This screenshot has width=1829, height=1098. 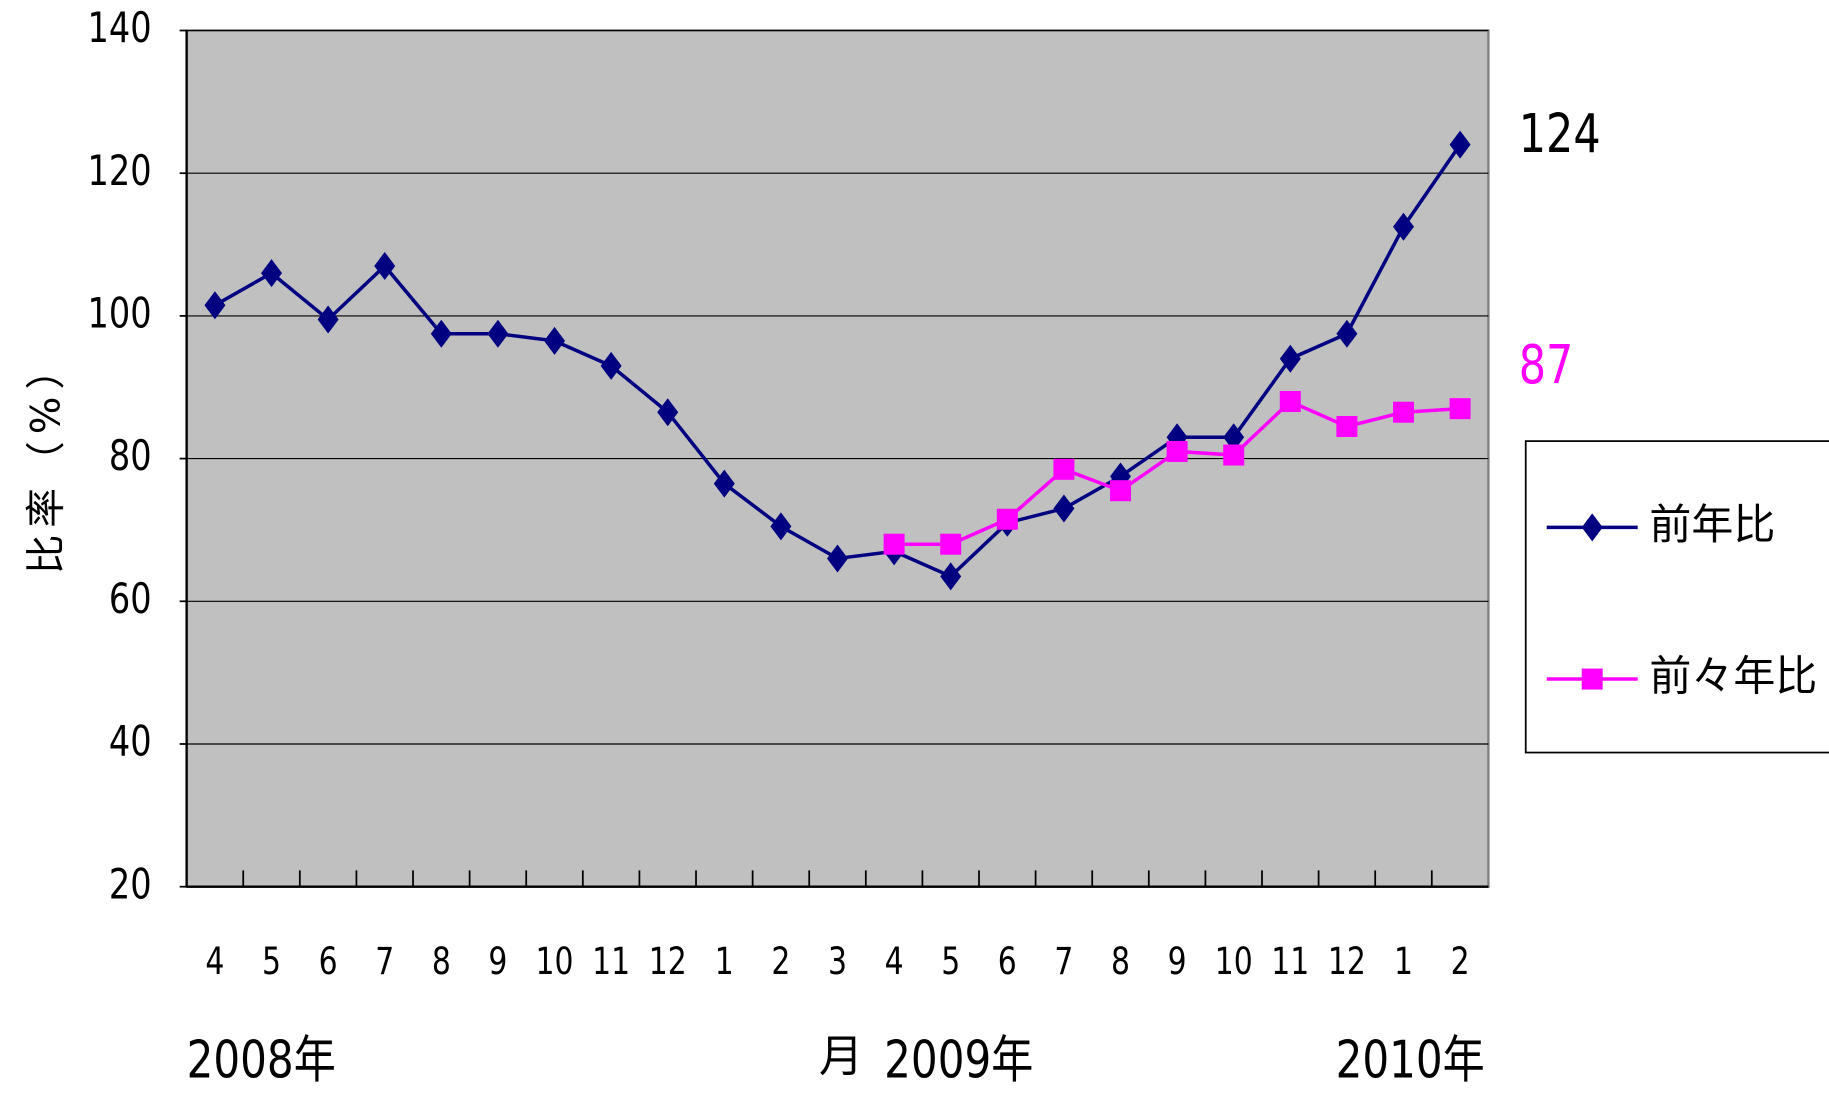 I want to click on year-label: 2008年, so click(x=261, y=1061).